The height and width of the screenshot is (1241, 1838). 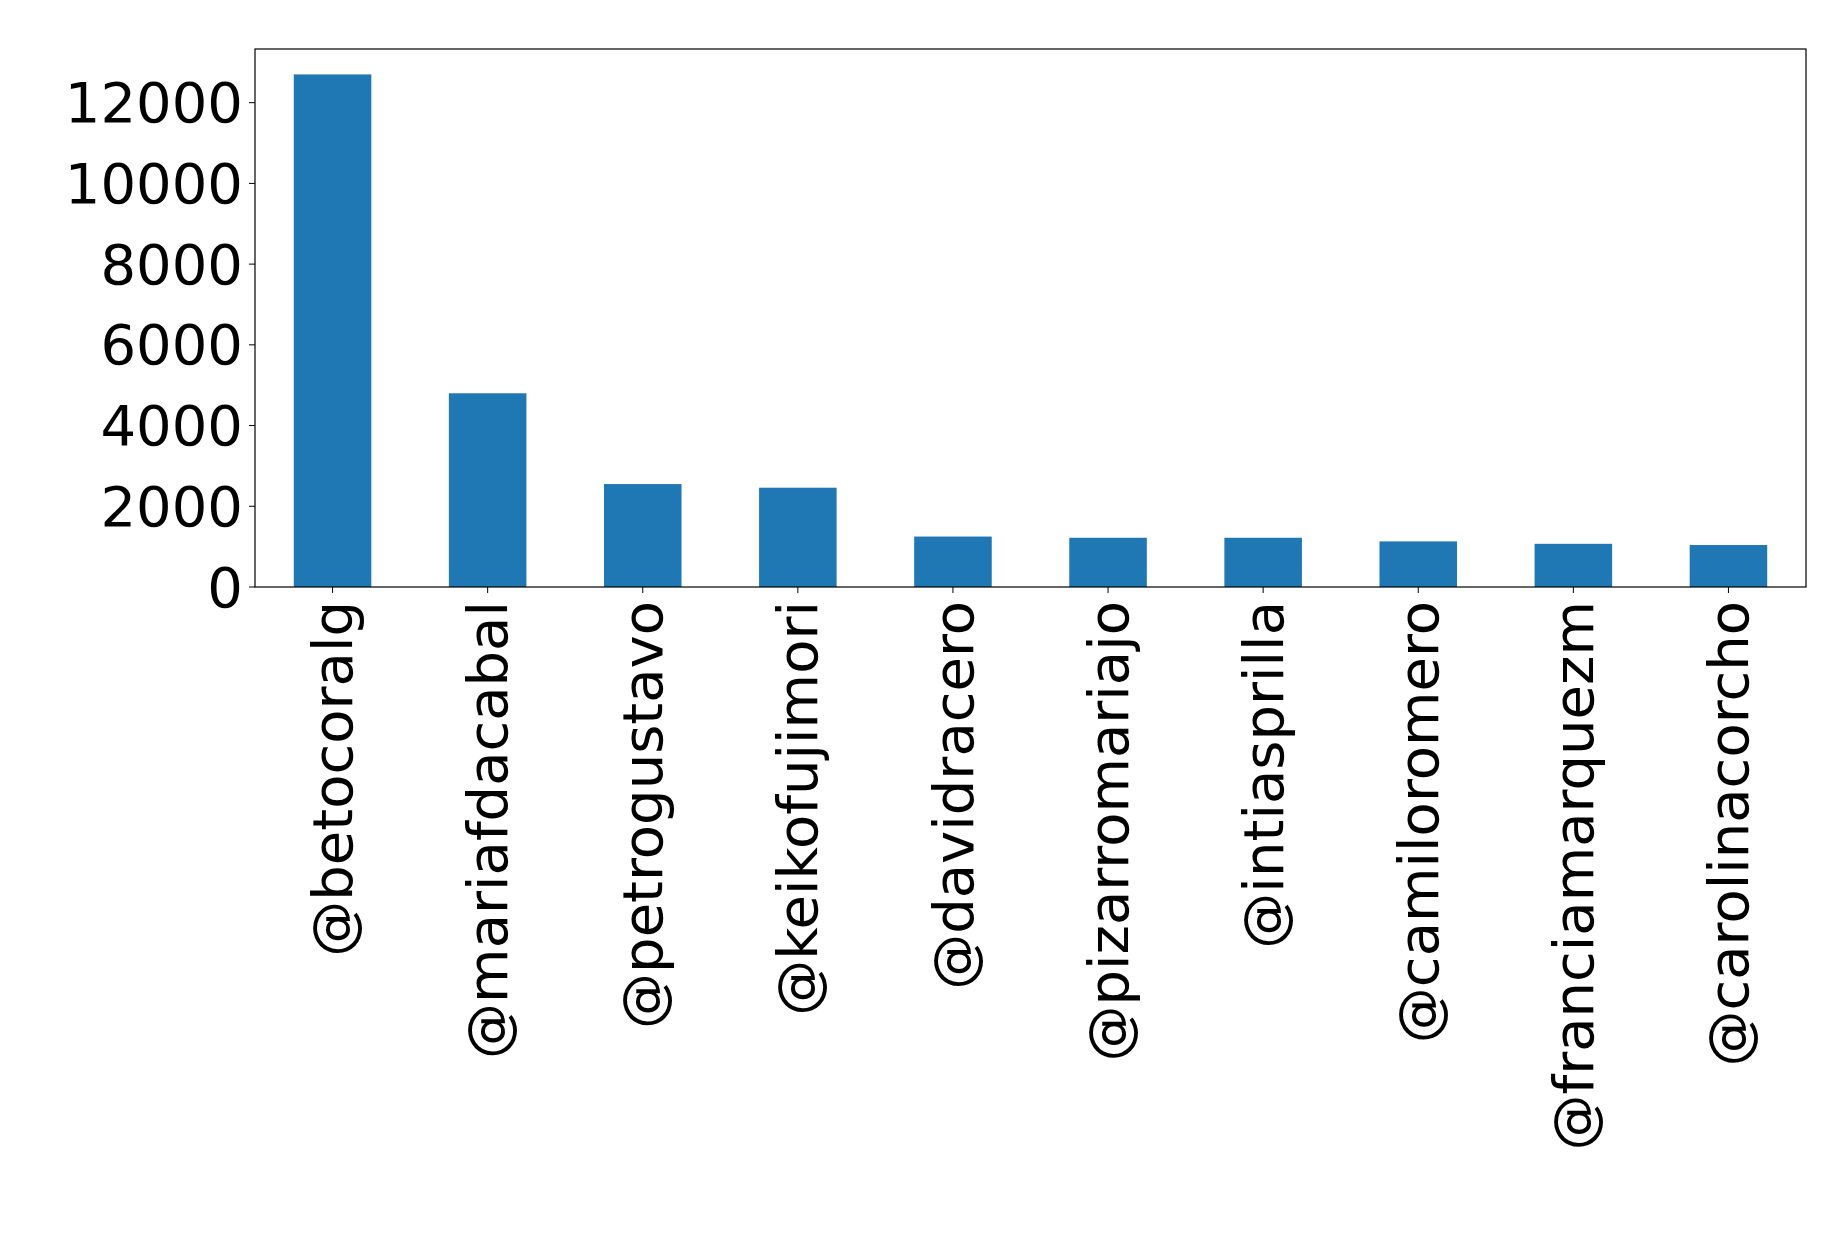 What do you see at coordinates (1729, 834) in the screenshot?
I see `x-tick-label: @carolinacorcho` at bounding box center [1729, 834].